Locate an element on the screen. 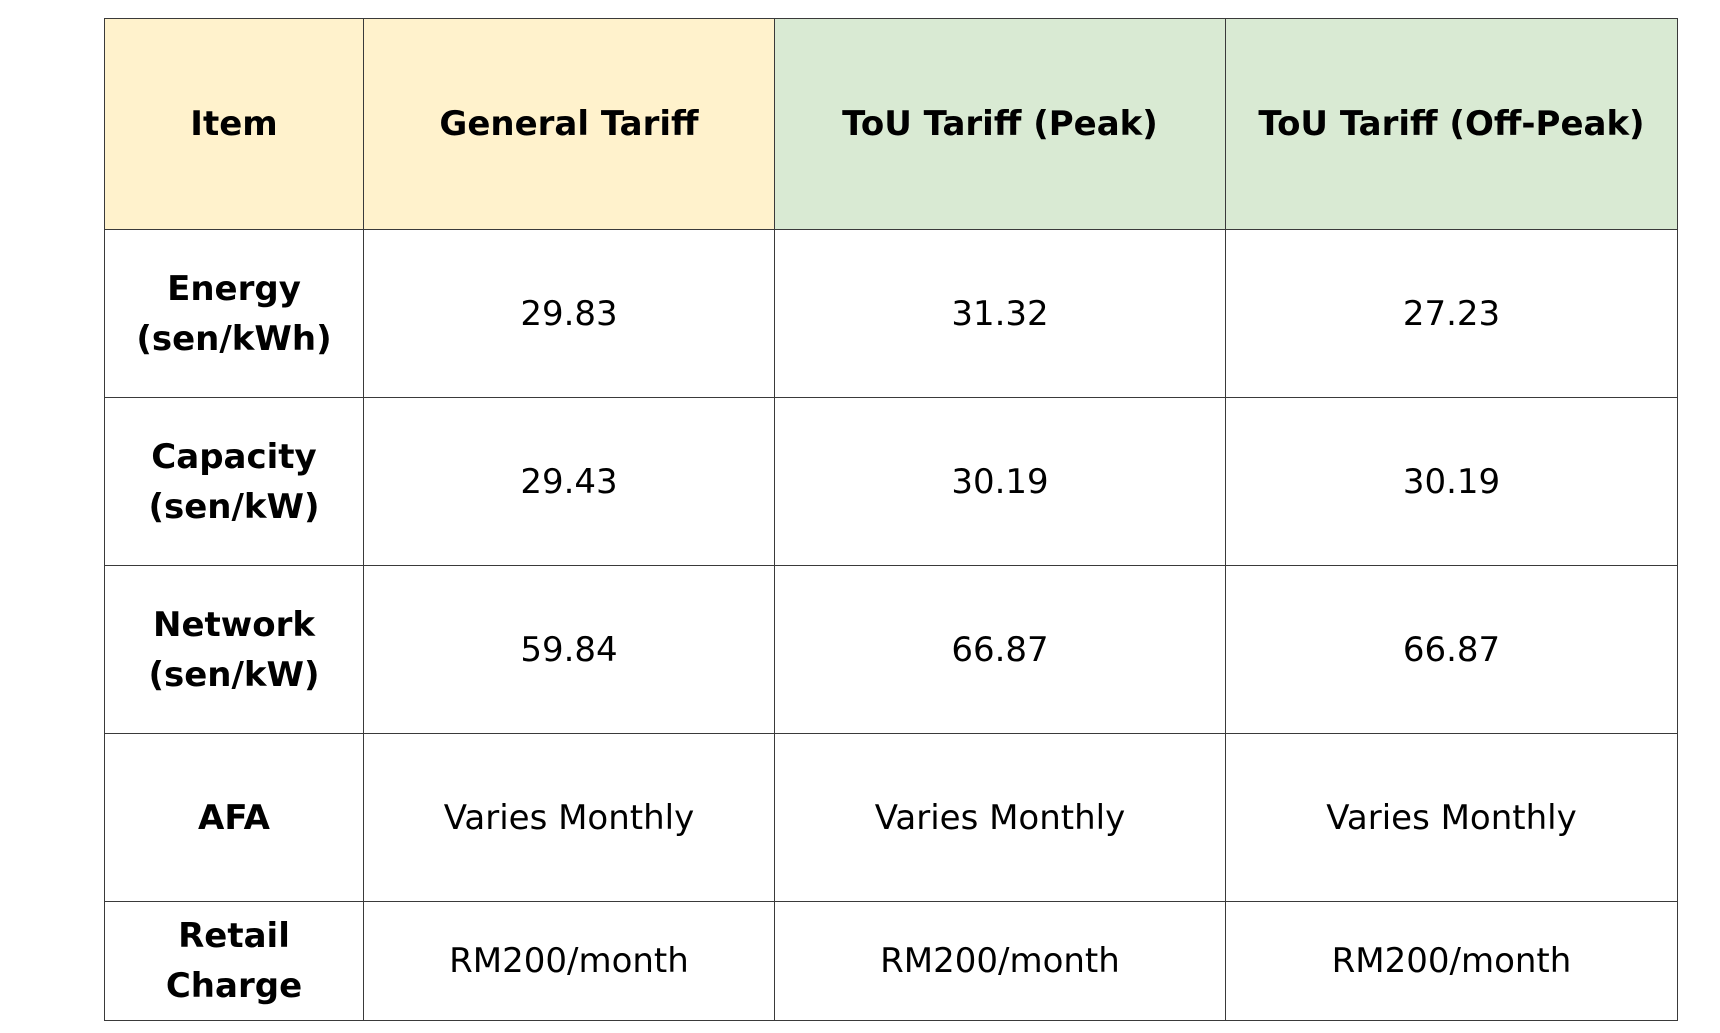 The height and width of the screenshot is (1033, 1720). table-row-network: Network (sen/kW) 59.84 66.87 66.87 is located at coordinates (891, 649).